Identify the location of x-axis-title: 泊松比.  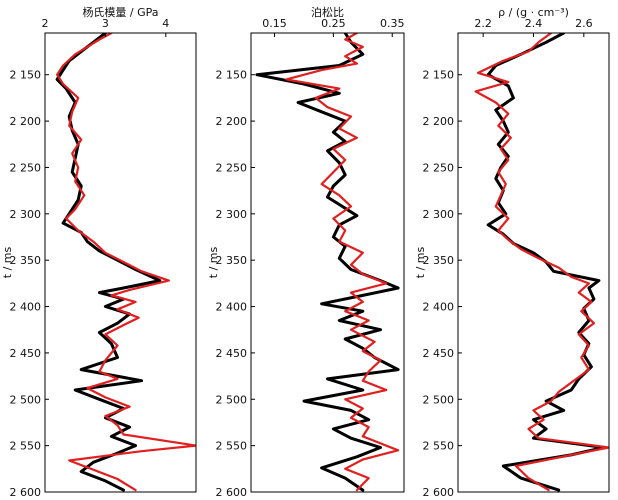
(327, 12).